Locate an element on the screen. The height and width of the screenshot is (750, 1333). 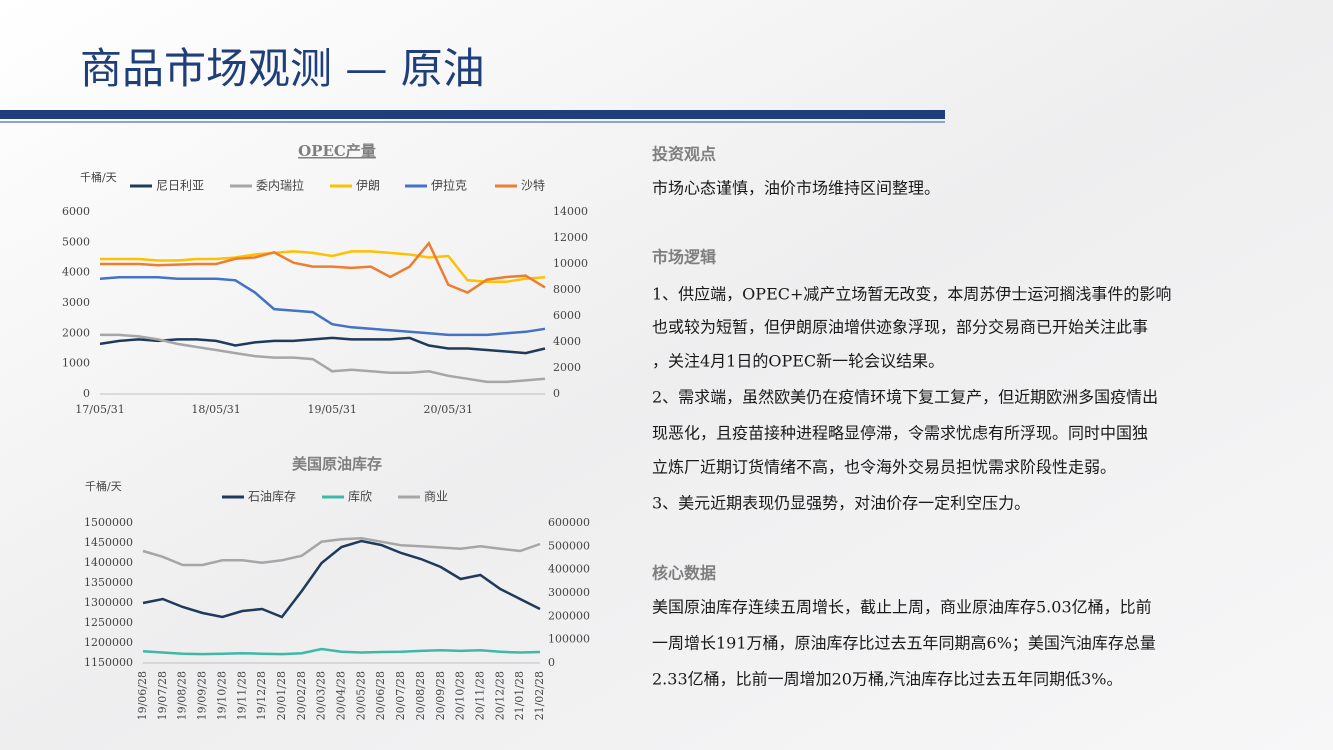
x-tick-label: 20/09/28 is located at coordinates (440, 695).